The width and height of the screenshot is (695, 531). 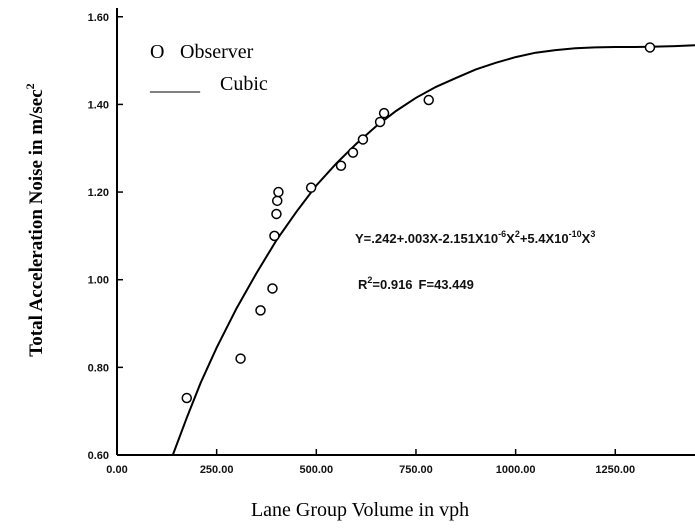 What do you see at coordinates (116, 470) in the screenshot?
I see `x-tick-label: 0.00` at bounding box center [116, 470].